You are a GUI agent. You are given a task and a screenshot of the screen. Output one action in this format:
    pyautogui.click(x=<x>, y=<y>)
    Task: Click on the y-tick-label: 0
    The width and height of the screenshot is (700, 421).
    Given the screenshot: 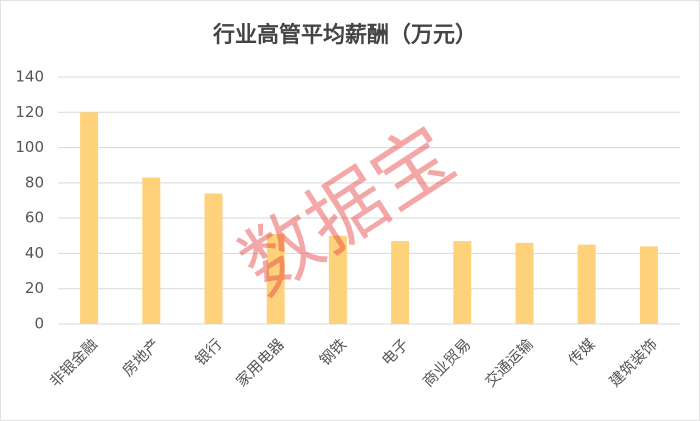 What is the action you would take?
    pyautogui.click(x=39, y=324)
    